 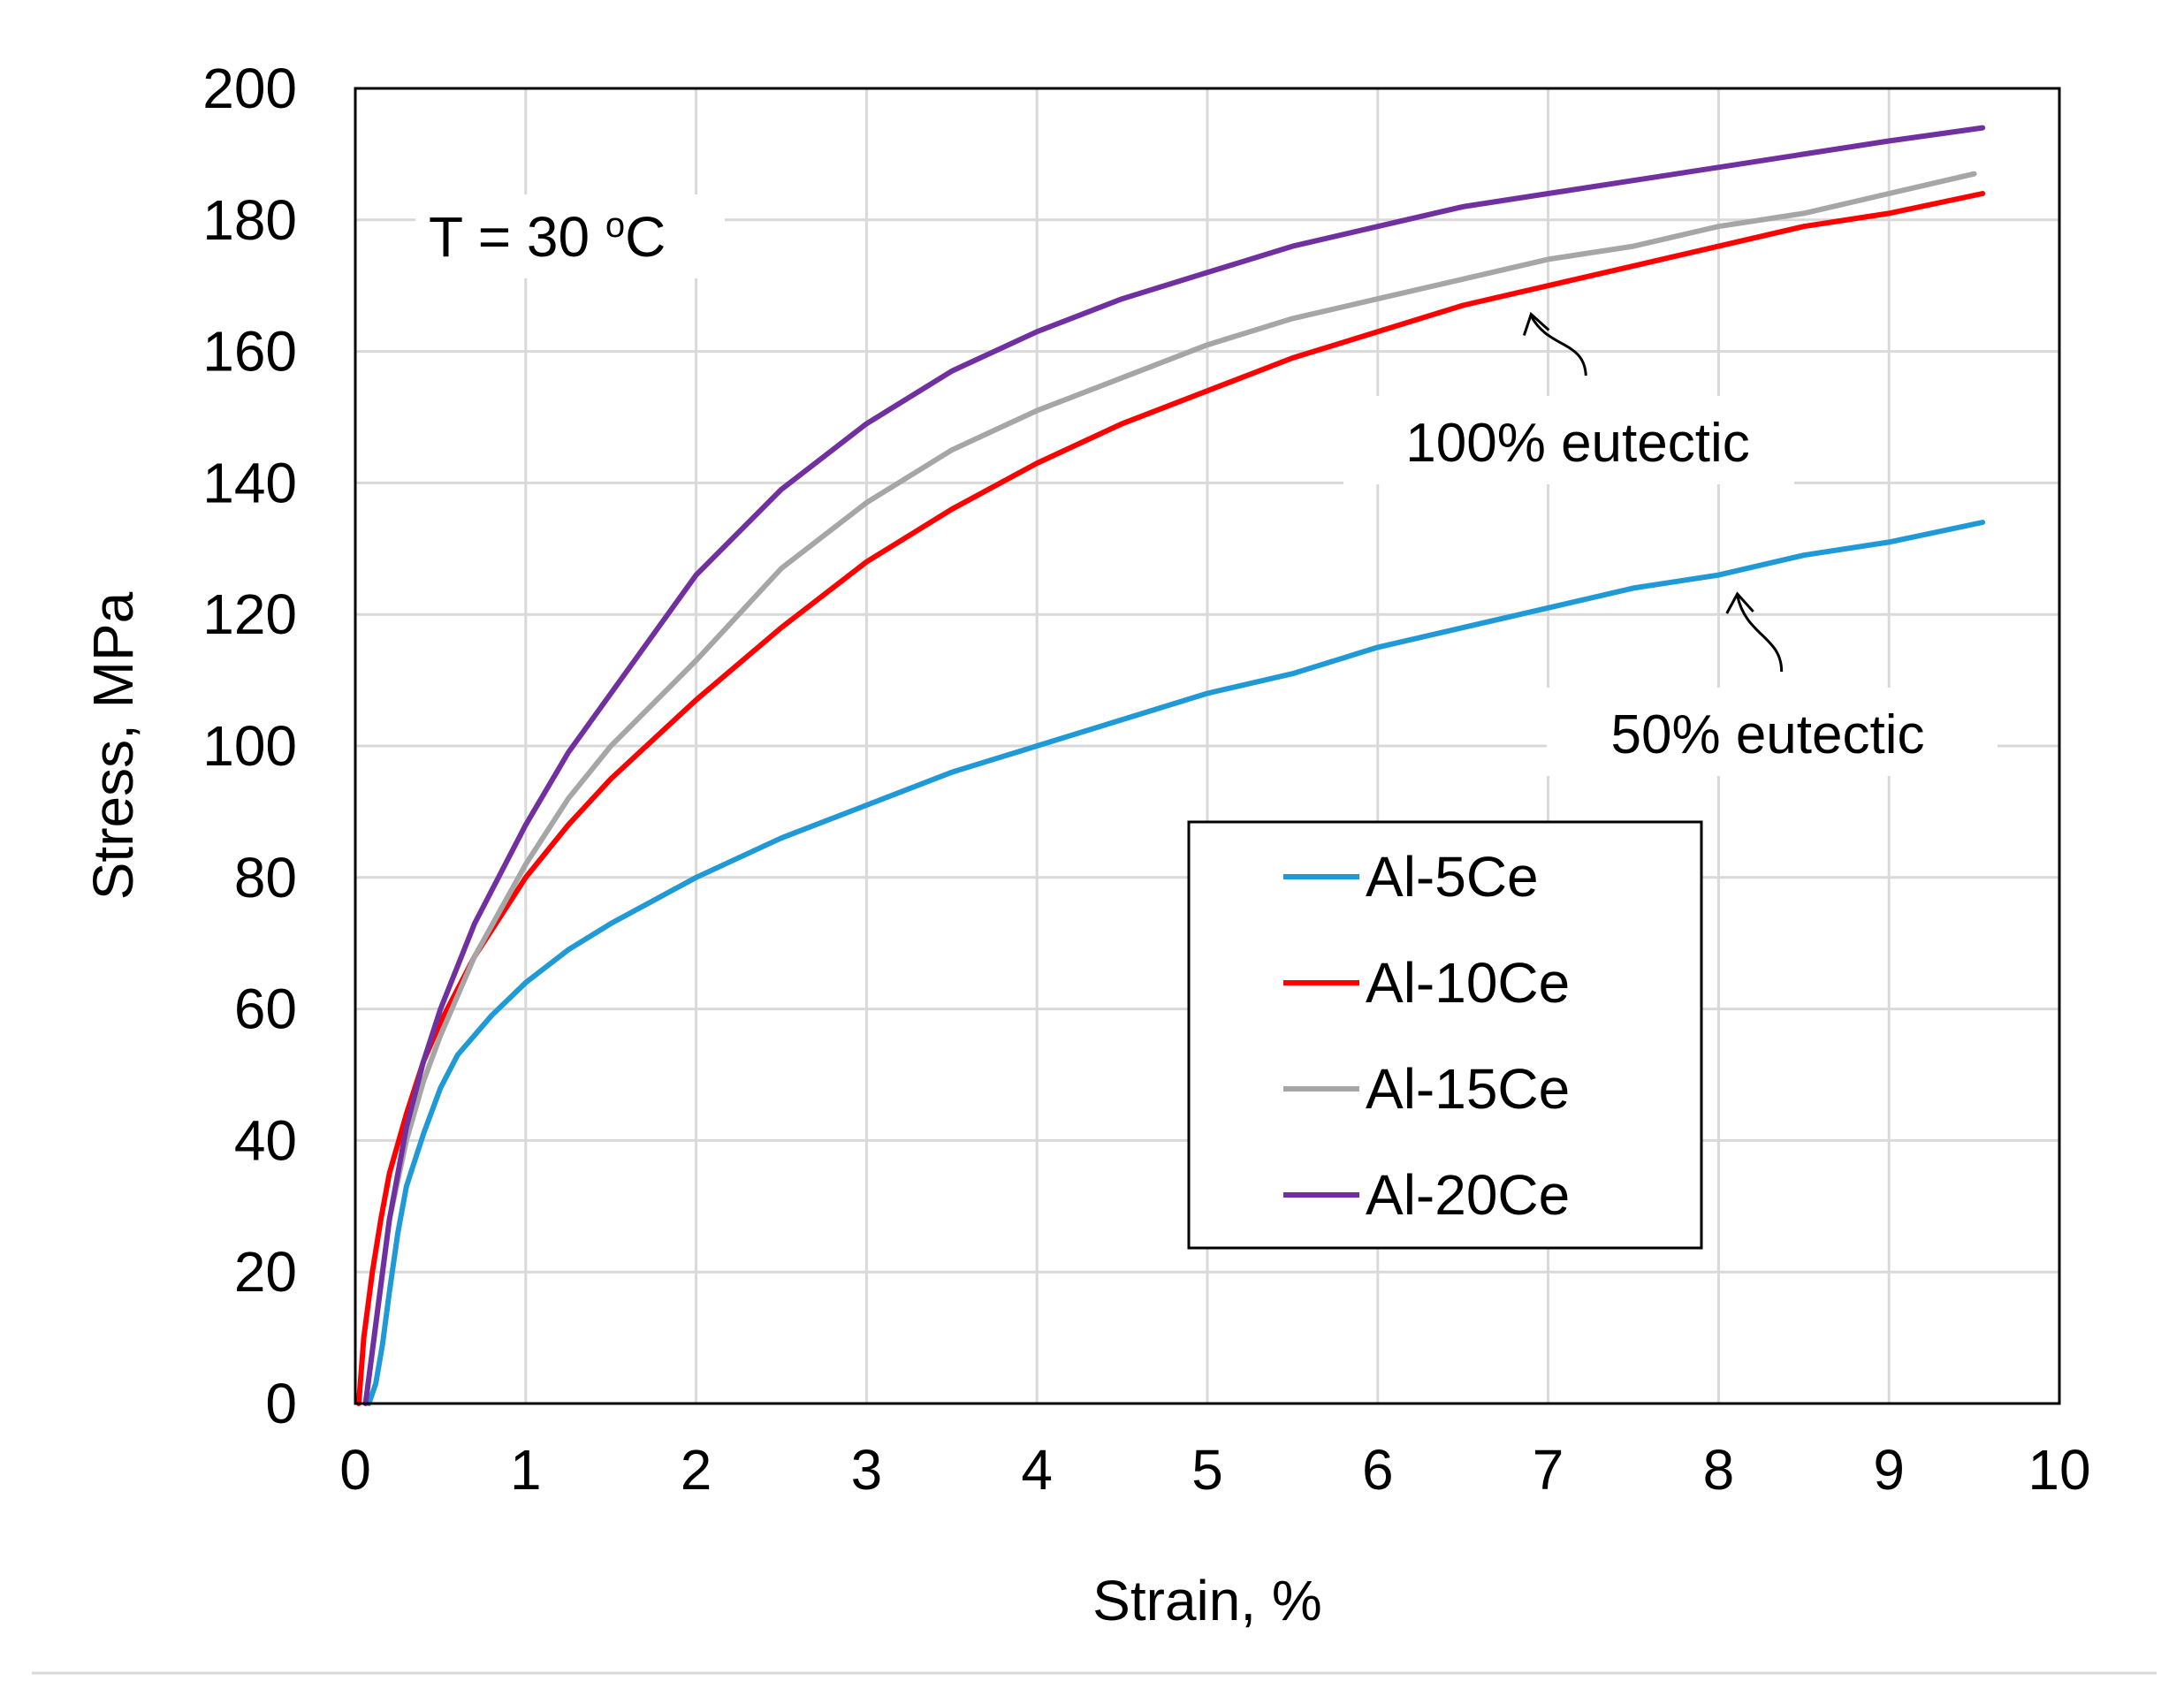 I want to click on svg-text: T = 30 oC, so click(x=547, y=237).